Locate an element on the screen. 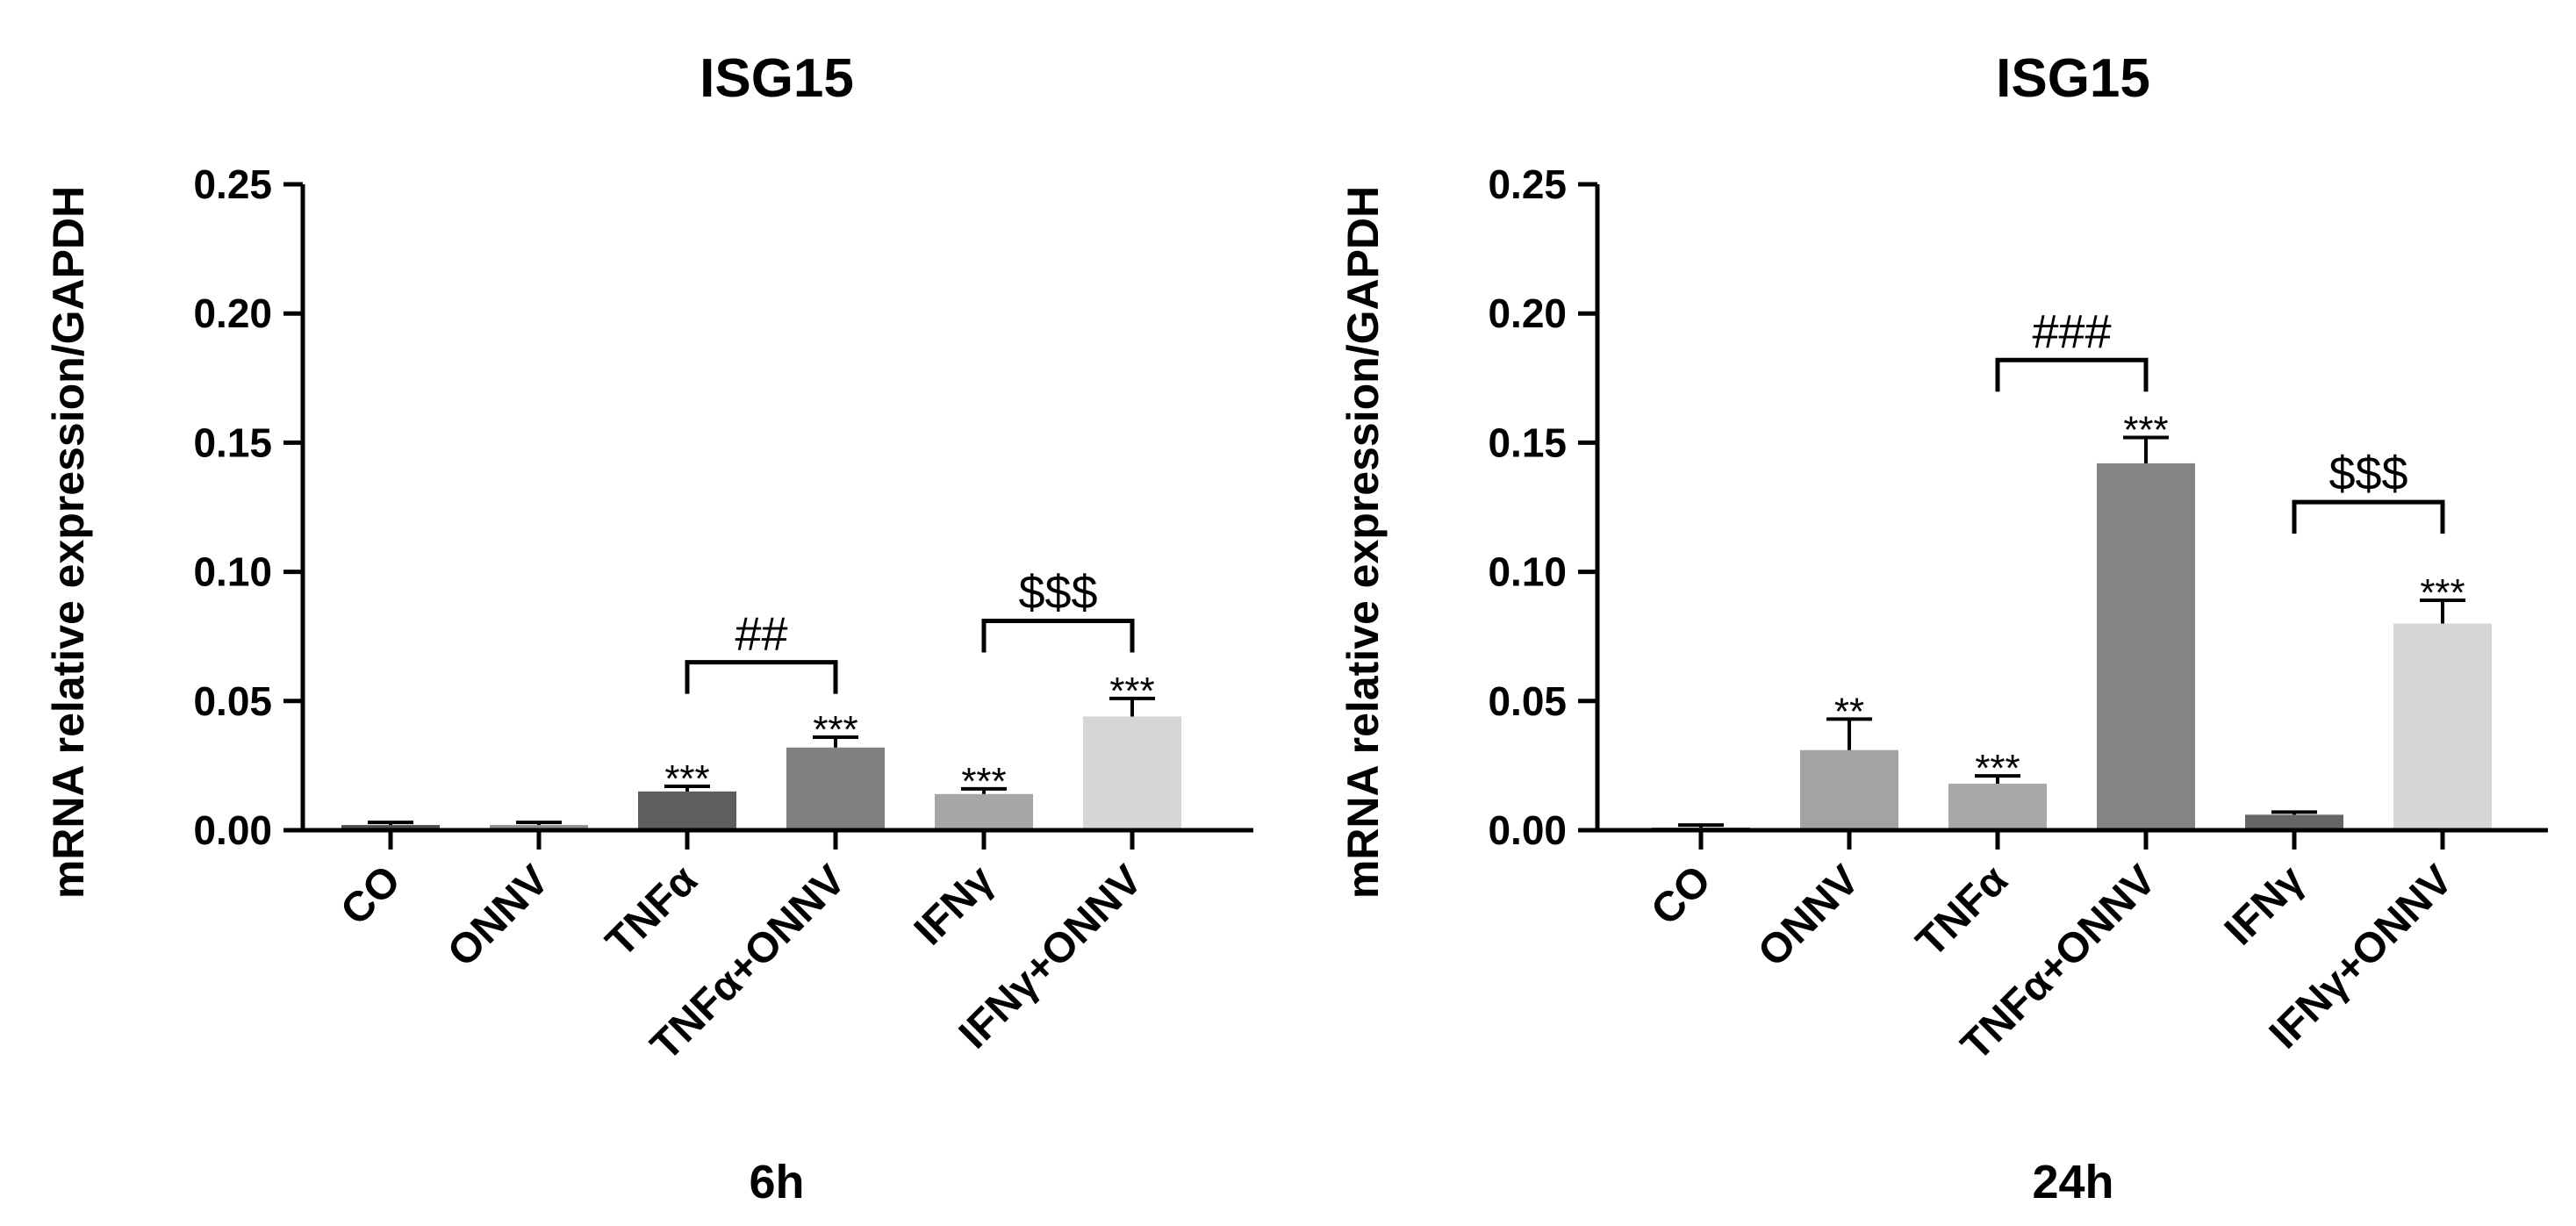 Image resolution: width=2576 pixels, height=1226 pixels. x-axis-label: 24h is located at coordinates (2072, 1182).